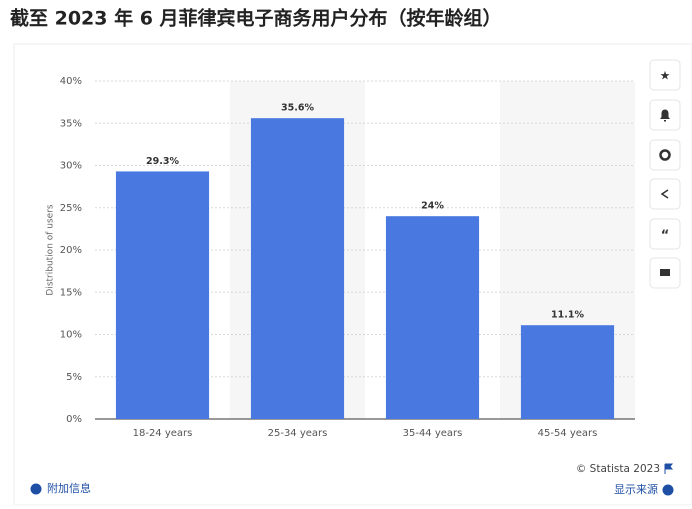 The width and height of the screenshot is (692, 509). What do you see at coordinates (163, 433) in the screenshot?
I see `x-tick-label: 18-24 years` at bounding box center [163, 433].